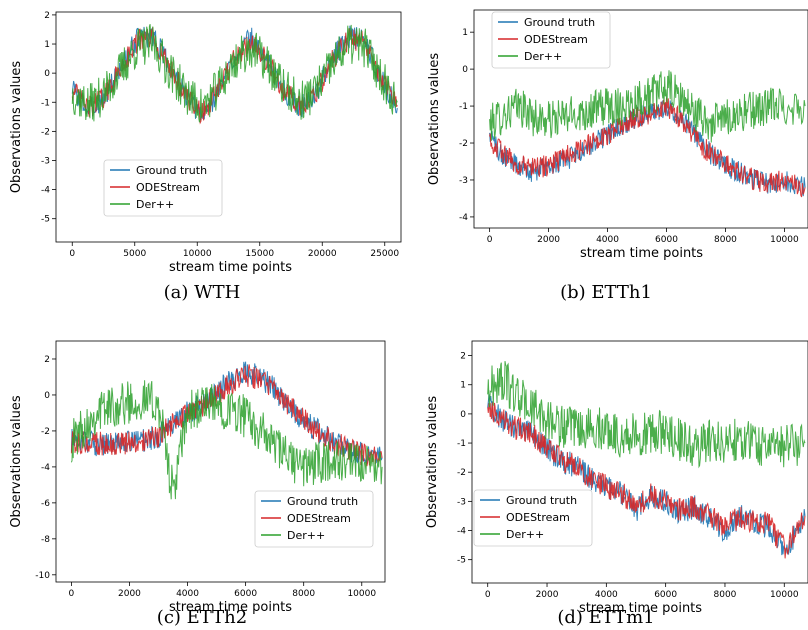  What do you see at coordinates (605, 617) in the screenshot?
I see `subfigure-caption: (d) ETTm1` at bounding box center [605, 617].